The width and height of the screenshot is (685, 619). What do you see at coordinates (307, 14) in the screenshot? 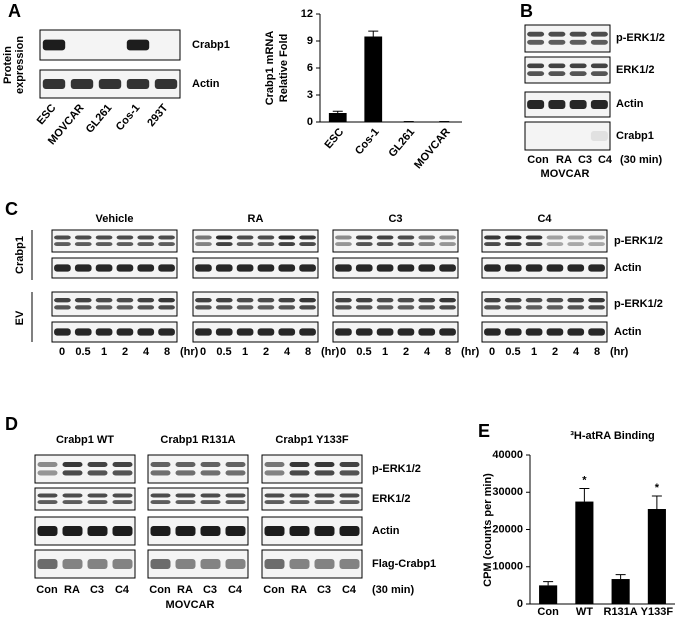
I see `y-tick-label: 12` at bounding box center [307, 14].